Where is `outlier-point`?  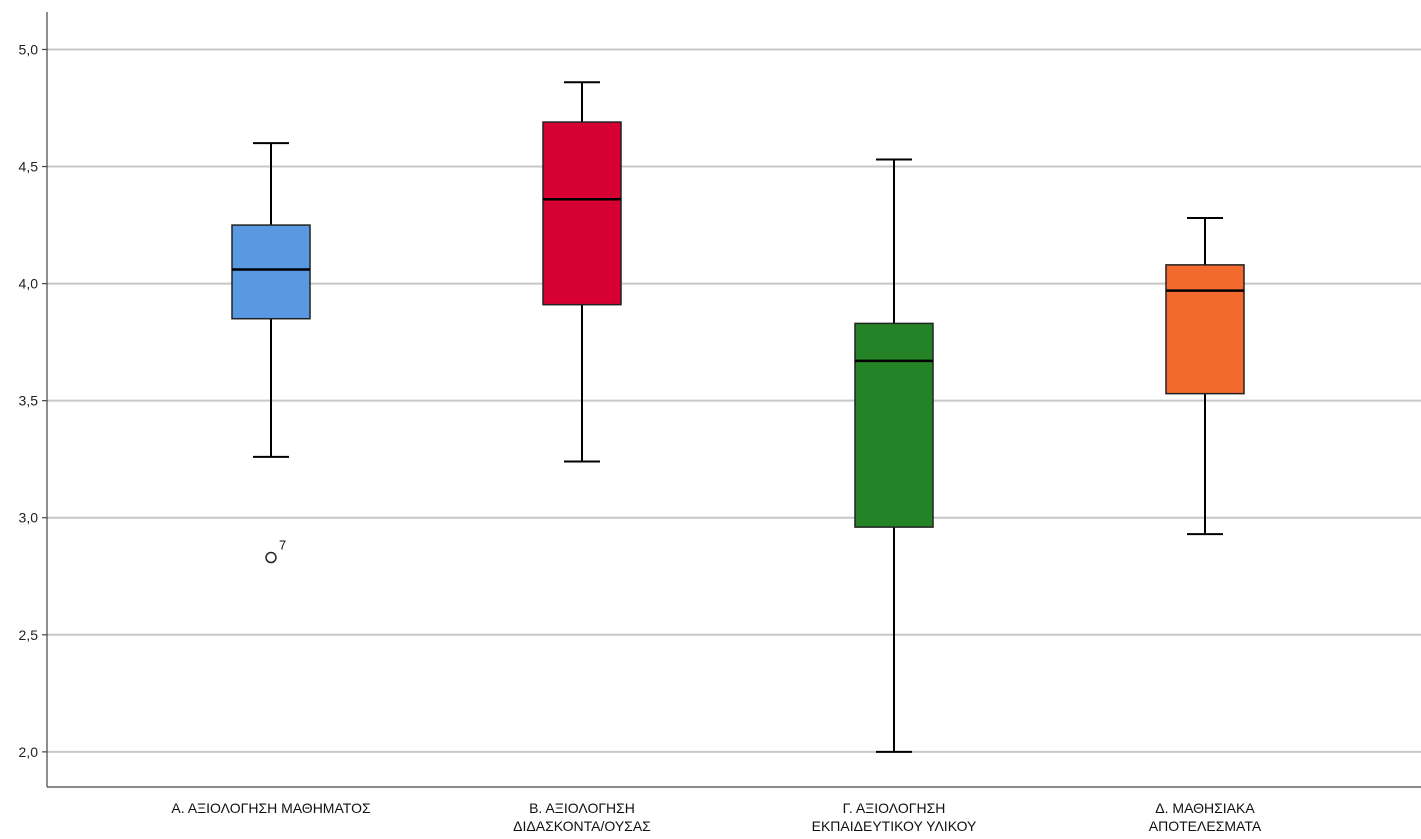
outlier-point is located at coordinates (271, 557).